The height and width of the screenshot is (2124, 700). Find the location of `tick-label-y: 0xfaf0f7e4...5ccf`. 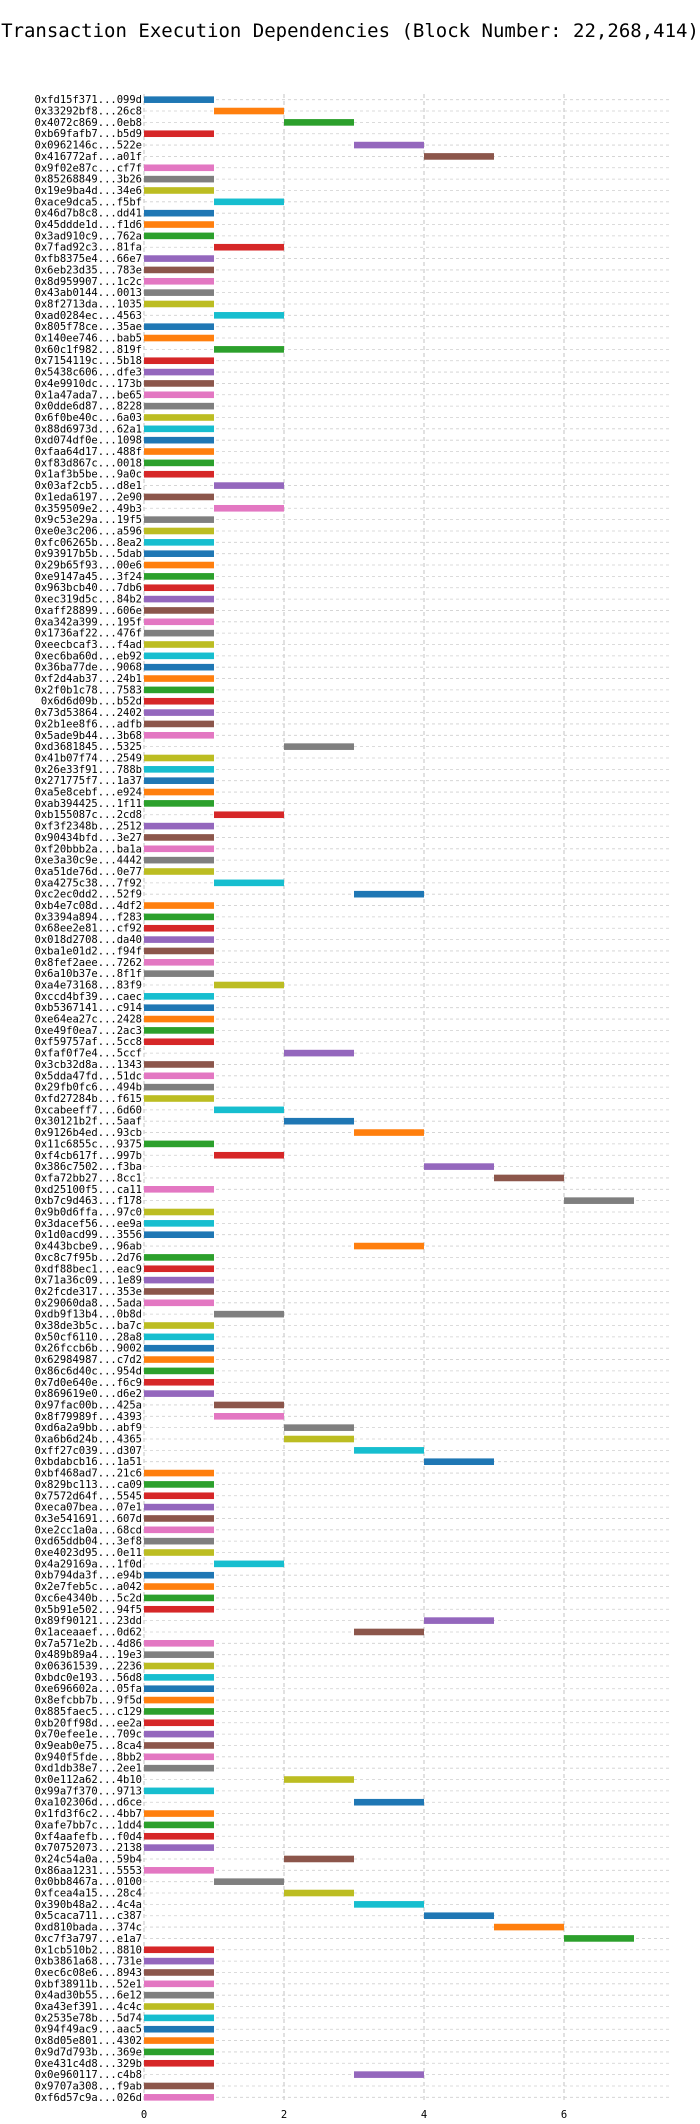

tick-label-y: 0xfaf0f7e4...5ccf is located at coordinates (88, 1054).